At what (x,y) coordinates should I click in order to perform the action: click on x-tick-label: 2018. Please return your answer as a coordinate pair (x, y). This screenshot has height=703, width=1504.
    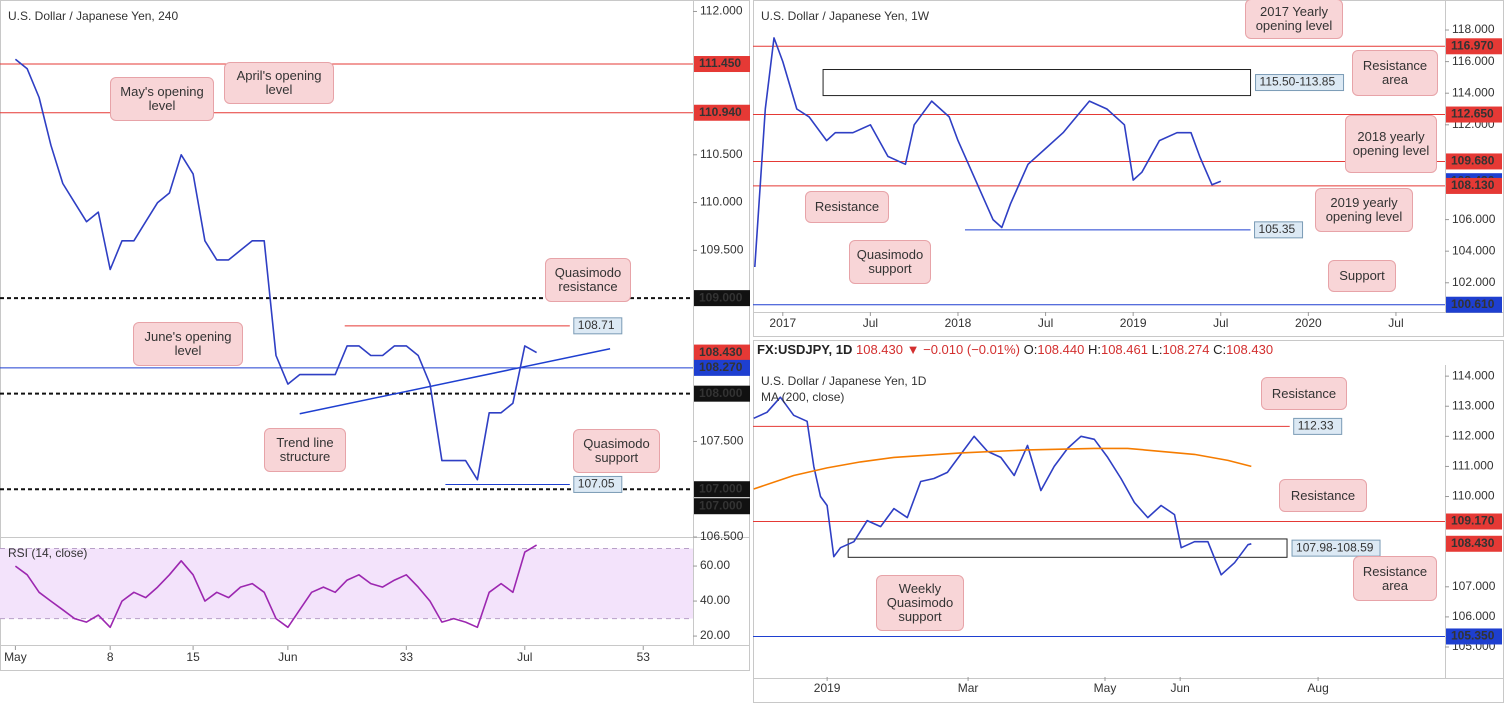
    Looking at the image, I should click on (958, 323).